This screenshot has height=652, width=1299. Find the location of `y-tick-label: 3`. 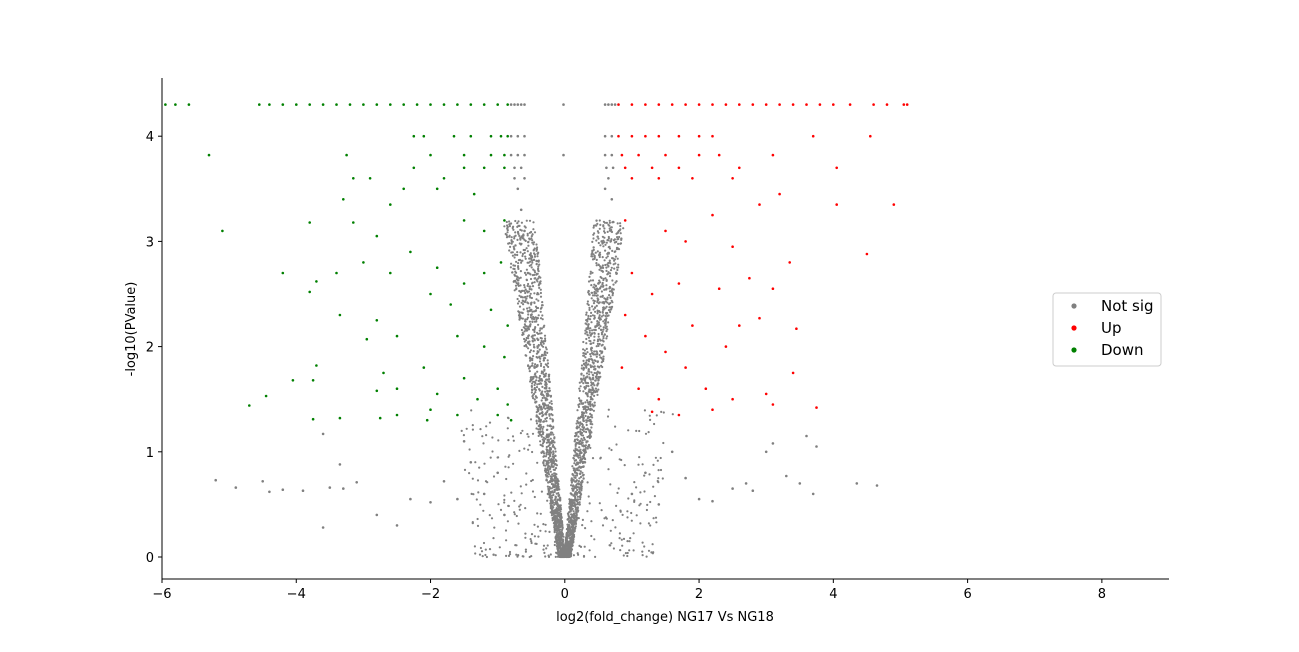

y-tick-label: 3 is located at coordinates (150, 242).